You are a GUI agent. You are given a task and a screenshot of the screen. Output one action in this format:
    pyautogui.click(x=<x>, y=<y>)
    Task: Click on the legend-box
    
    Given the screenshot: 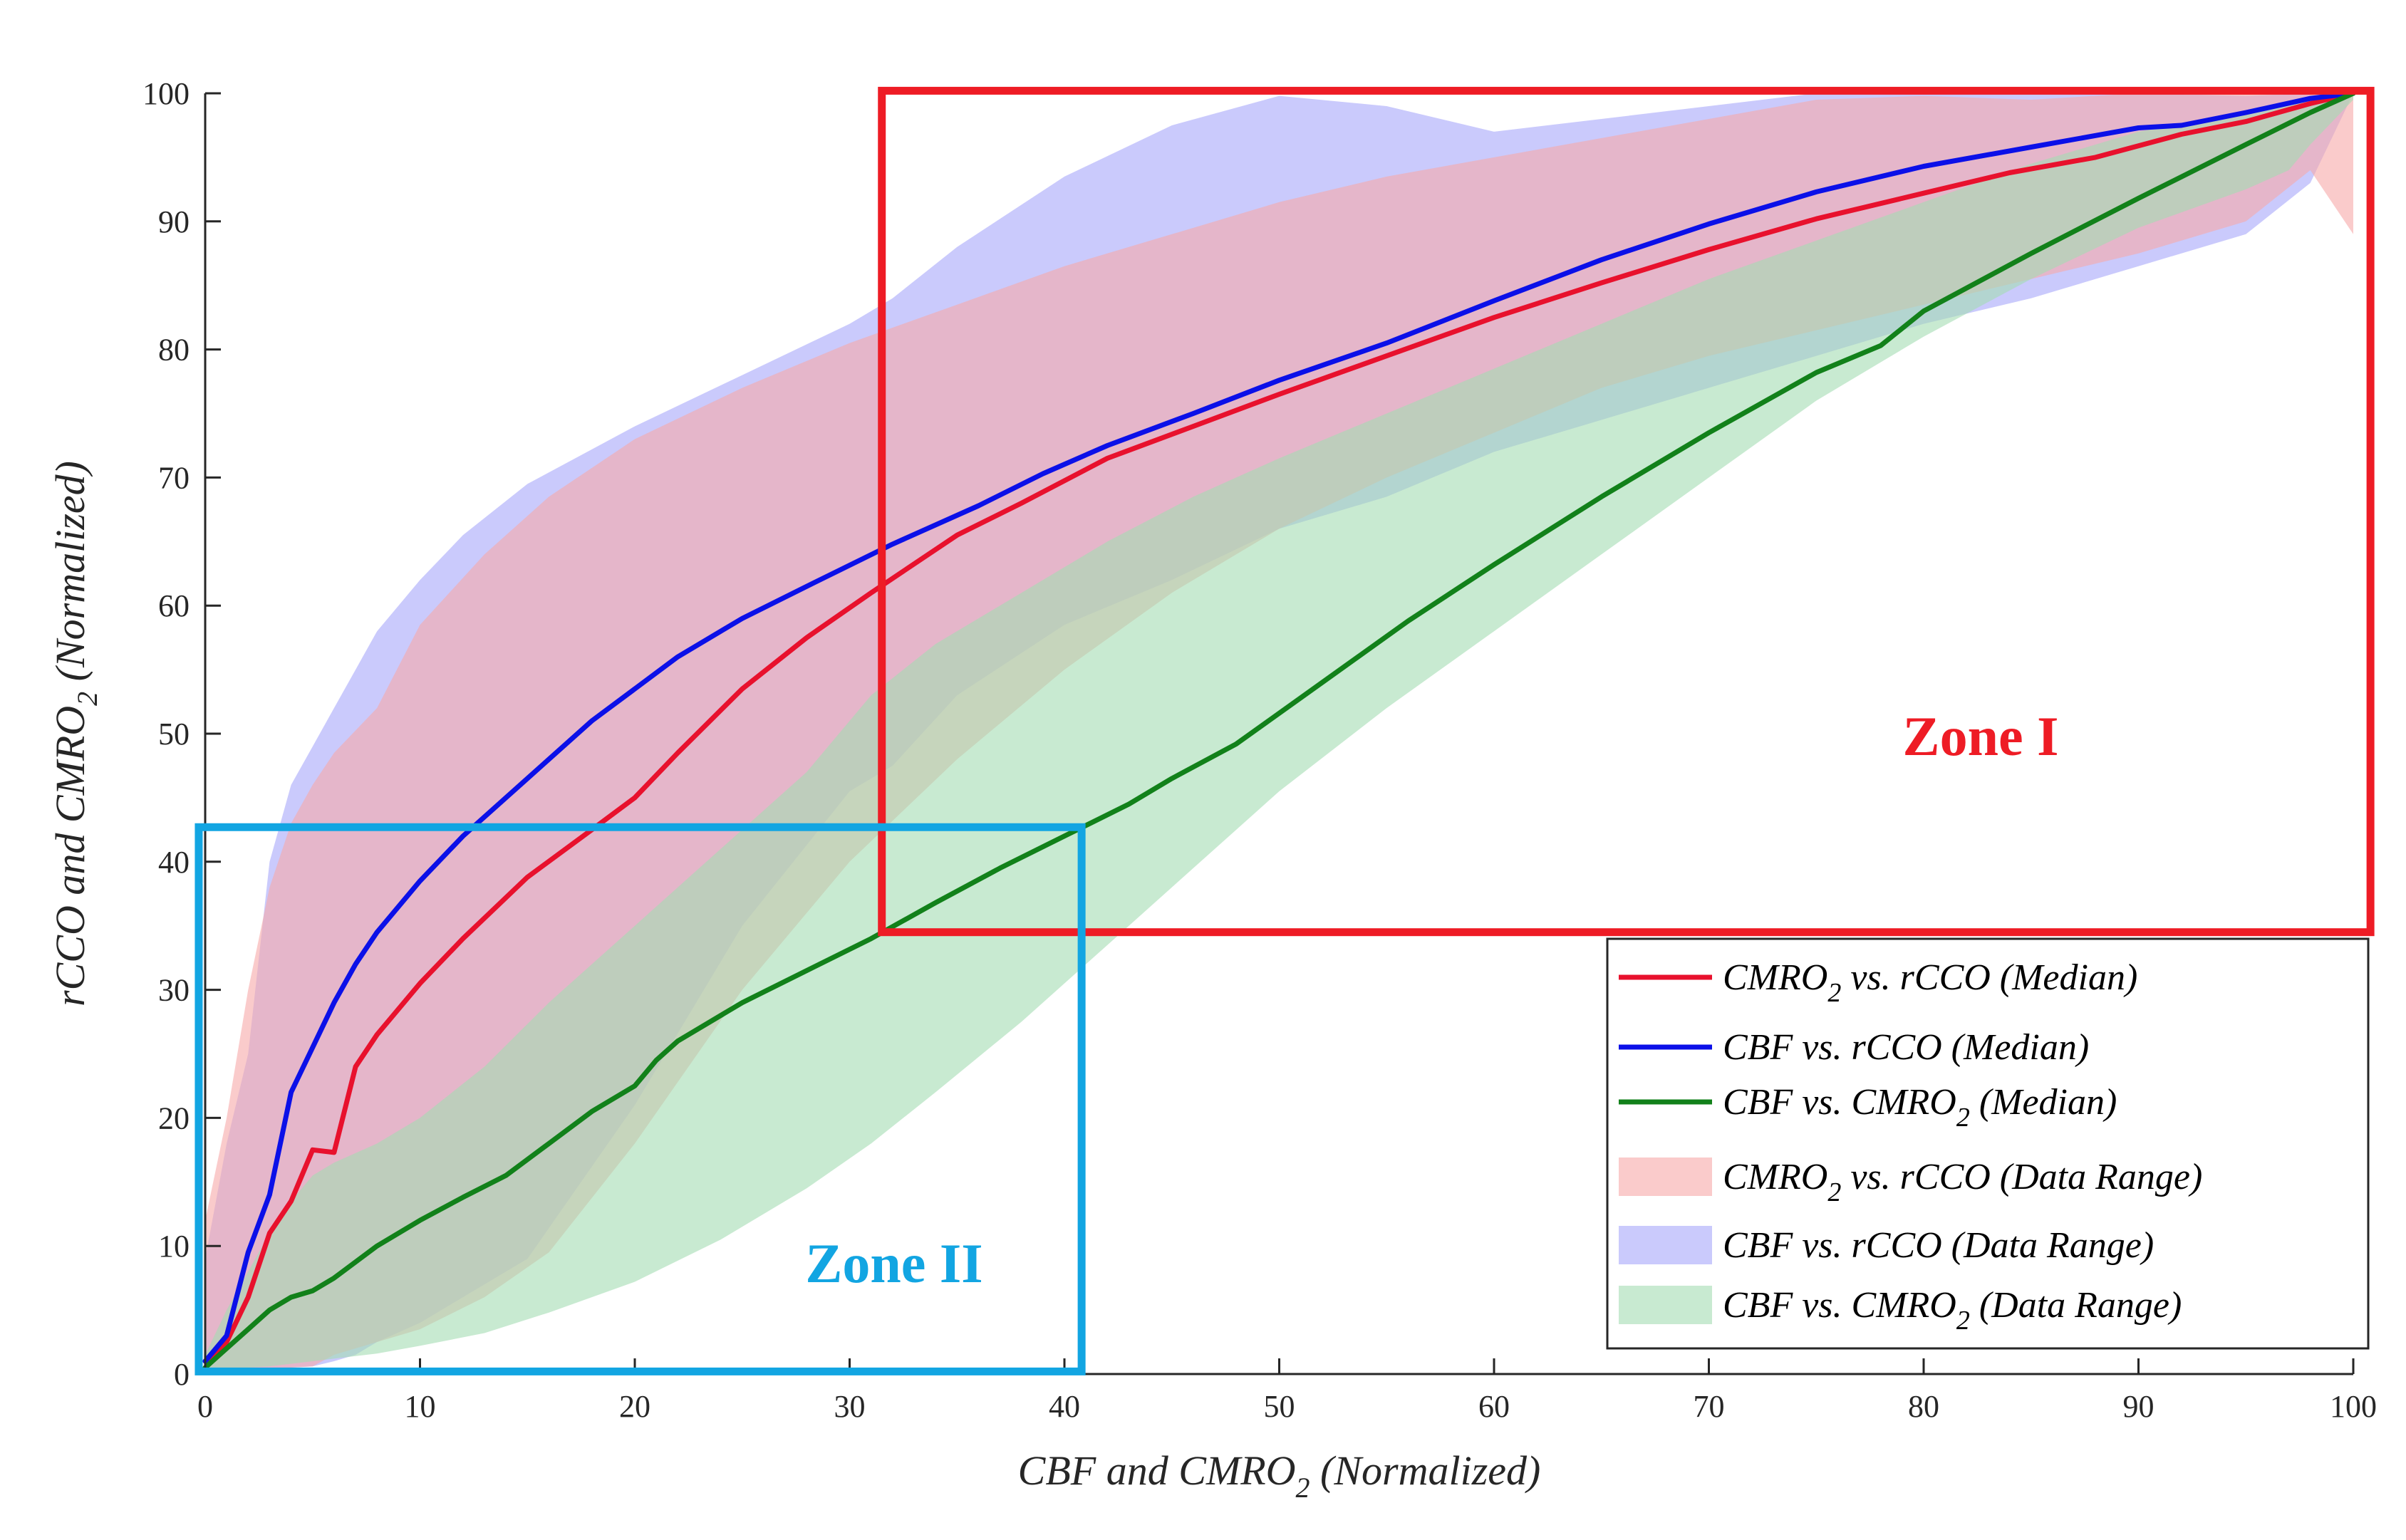 What is the action you would take?
    pyautogui.click(x=1988, y=1144)
    